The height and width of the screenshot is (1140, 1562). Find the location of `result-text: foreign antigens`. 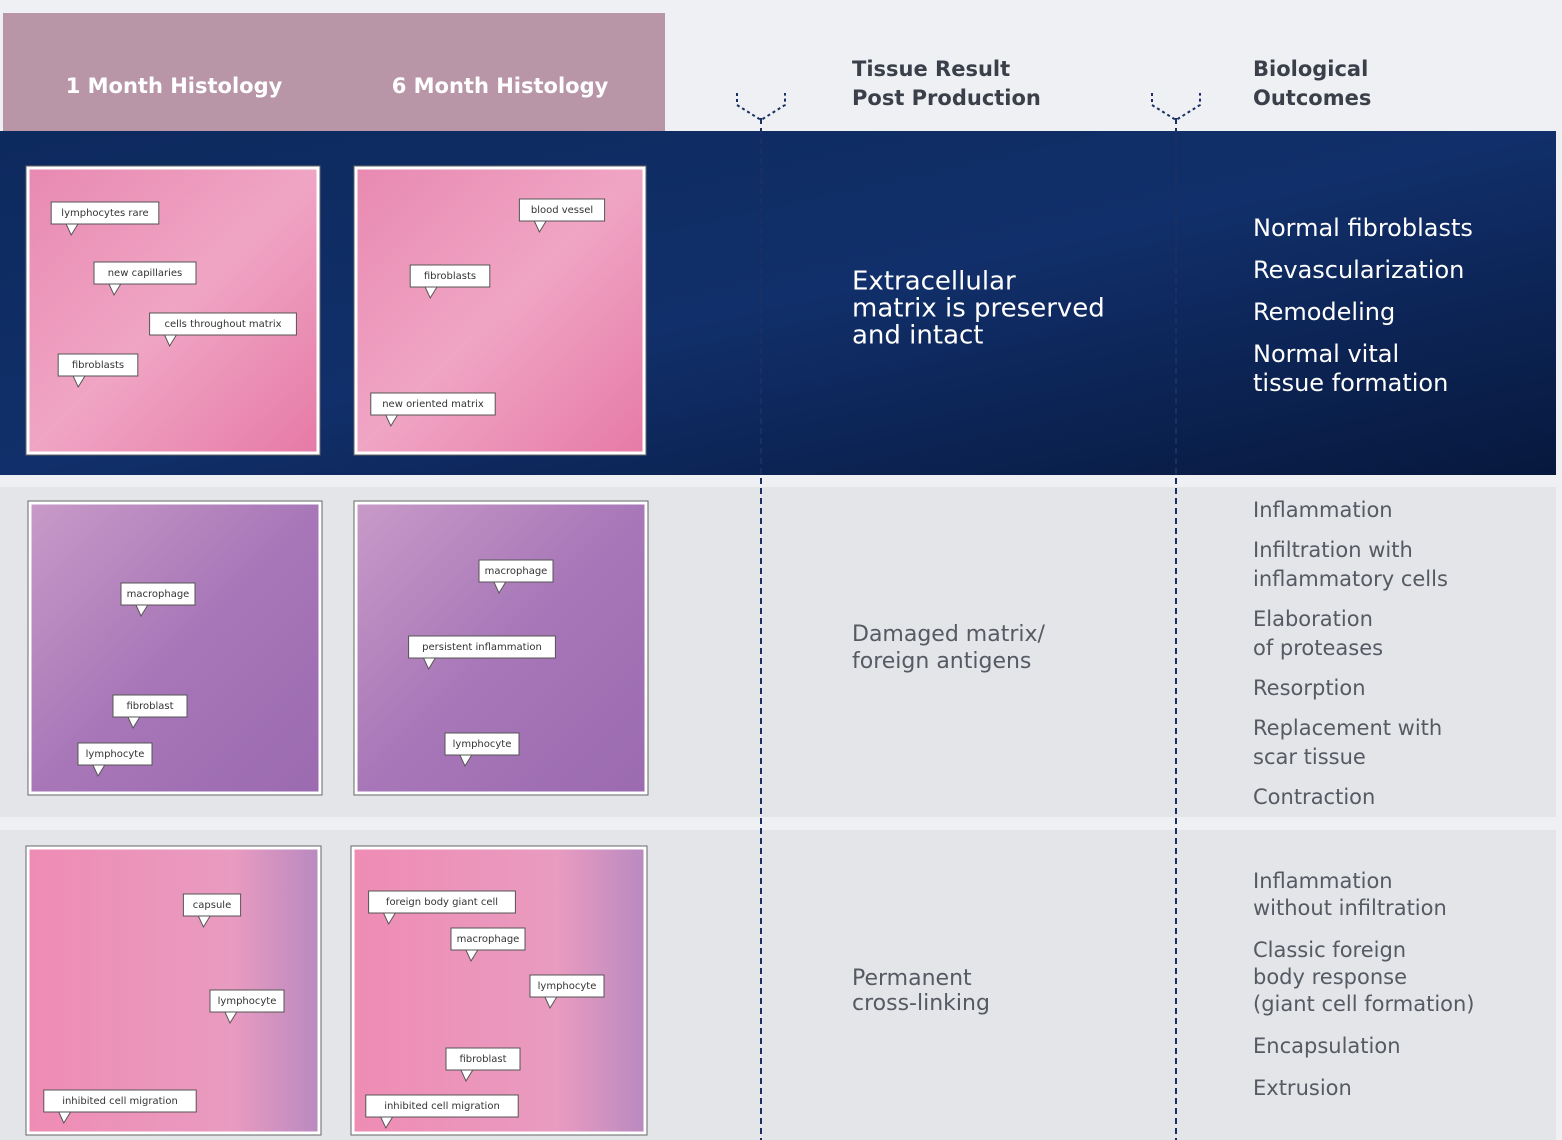

result-text: foreign antigens is located at coordinates (941, 661).